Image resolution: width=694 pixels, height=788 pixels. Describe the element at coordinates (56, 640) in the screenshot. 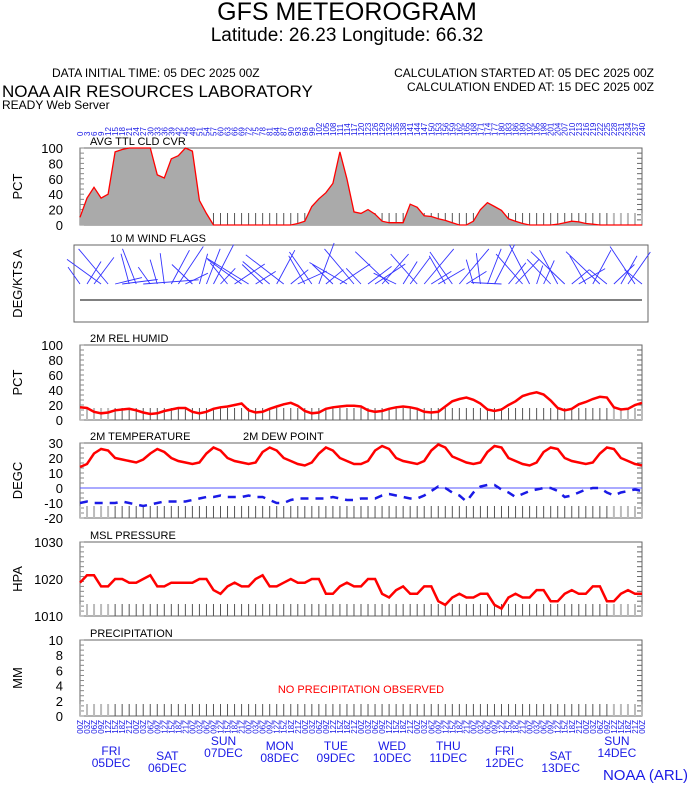

I see `y-tick-label: 10` at that location.